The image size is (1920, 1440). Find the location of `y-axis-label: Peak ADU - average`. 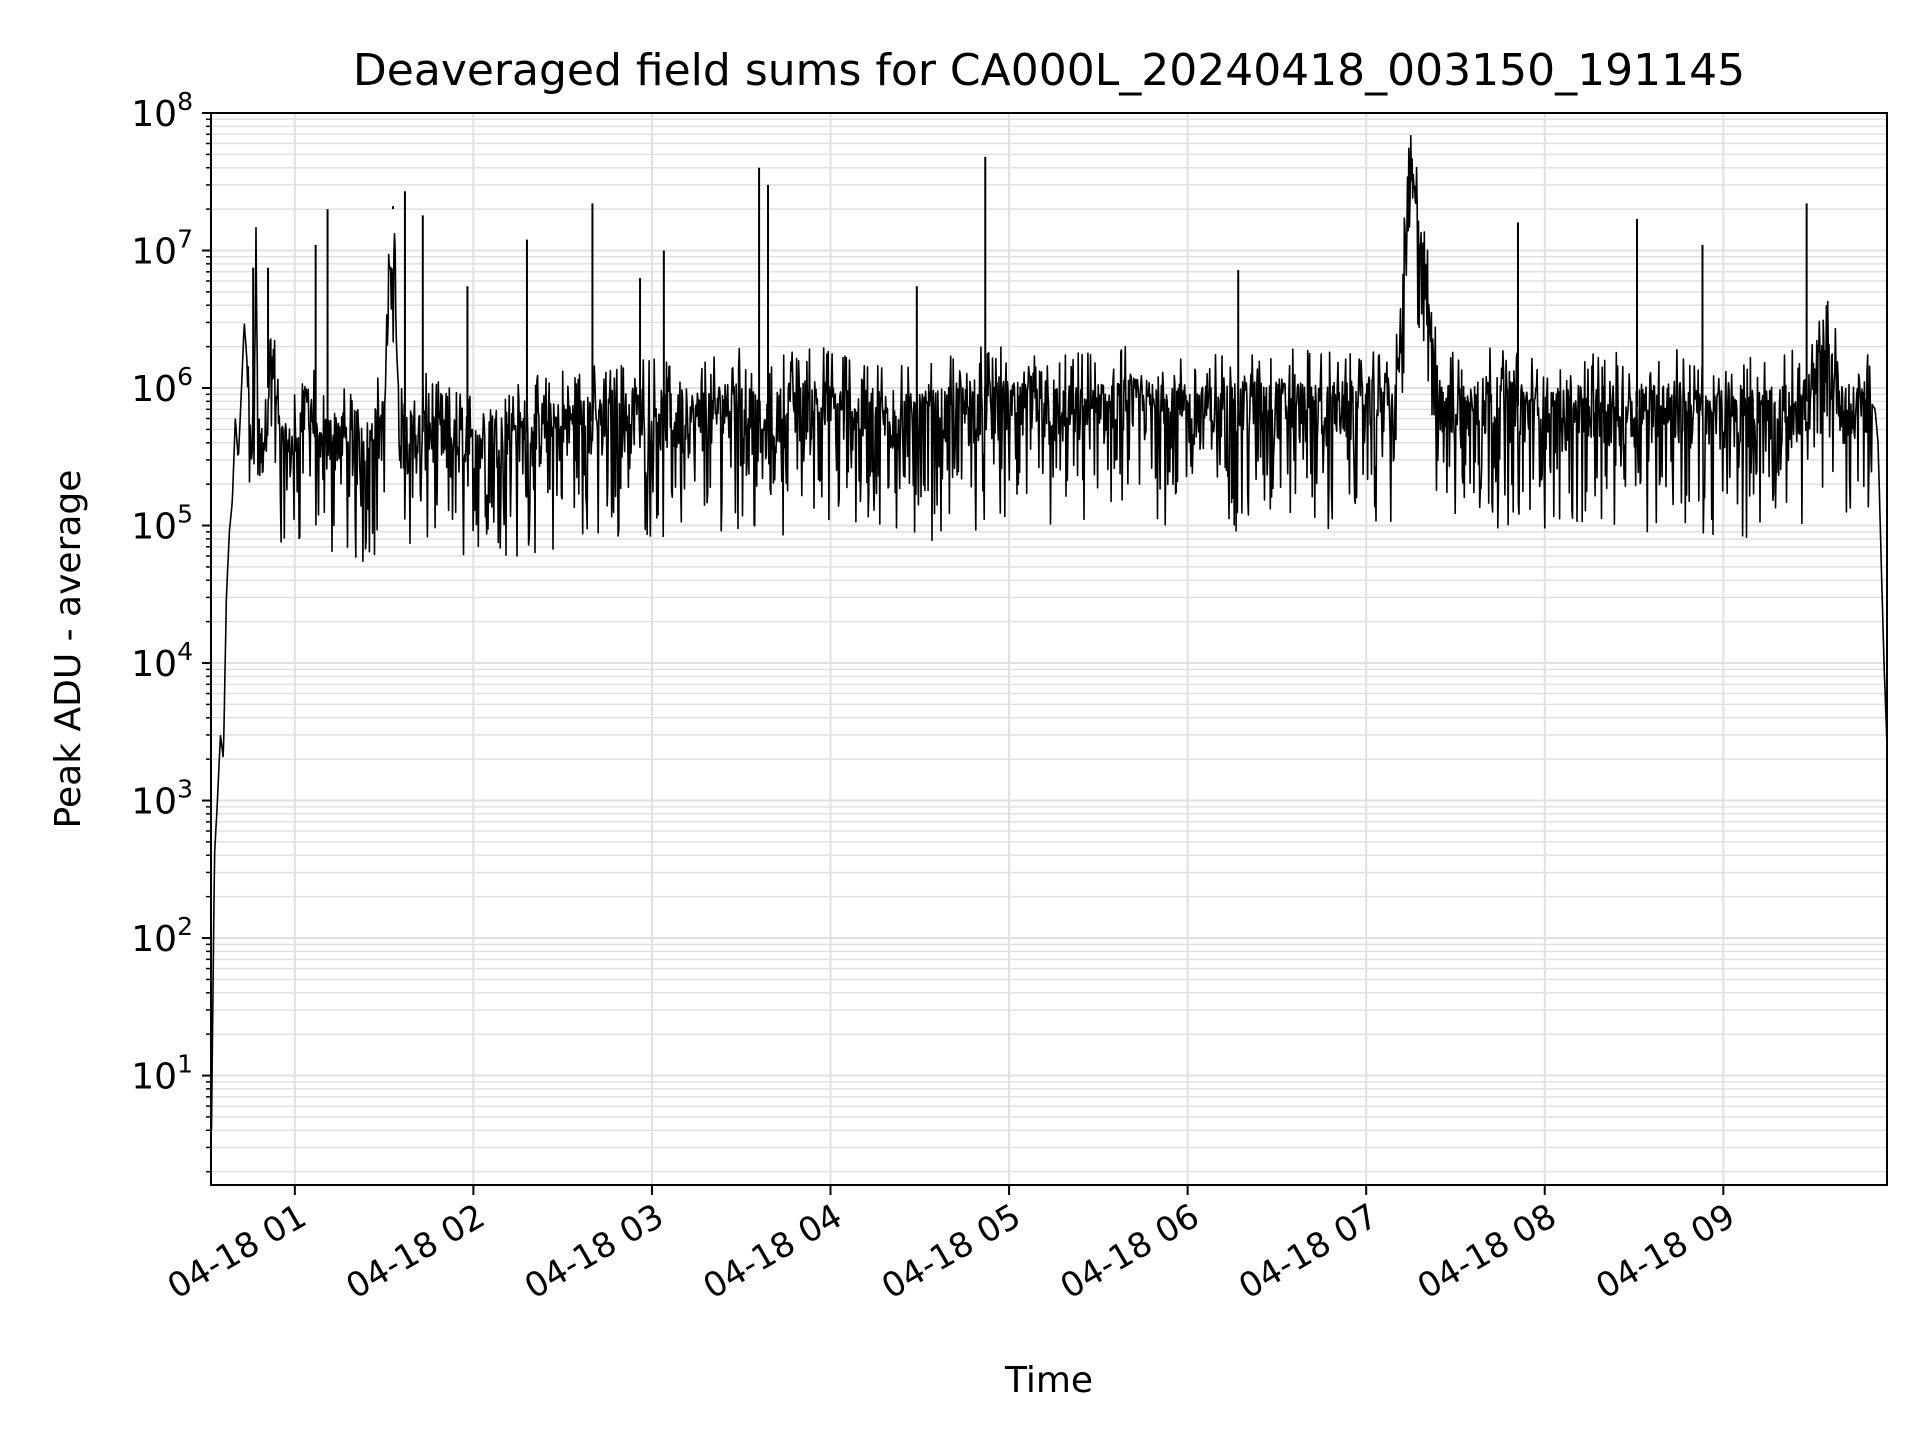

y-axis-label: Peak ADU - average is located at coordinates (68, 649).